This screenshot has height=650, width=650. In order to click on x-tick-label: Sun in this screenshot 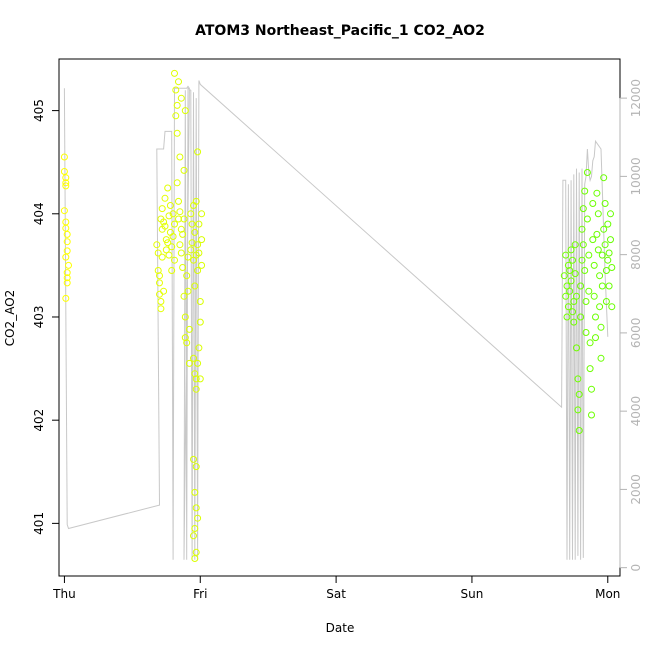, I will do `click(472, 594)`.